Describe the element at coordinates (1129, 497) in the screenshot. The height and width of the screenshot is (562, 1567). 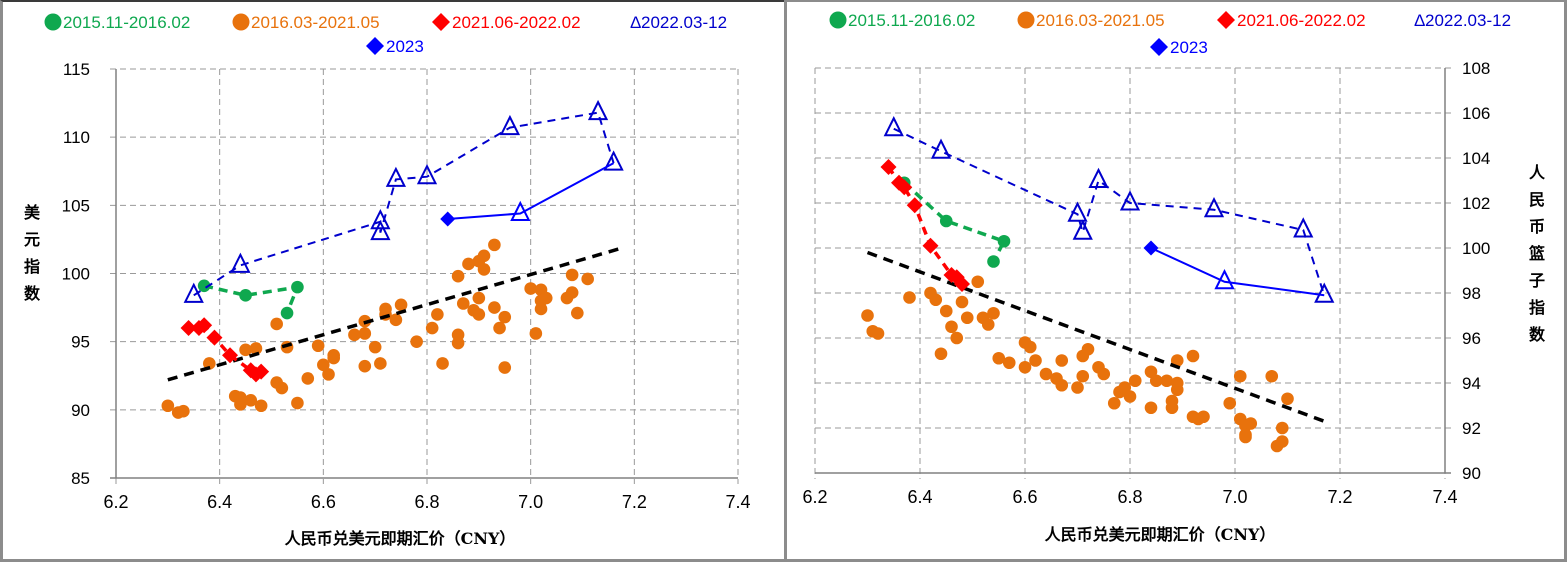
I see `x-tick-label: 6.8` at that location.